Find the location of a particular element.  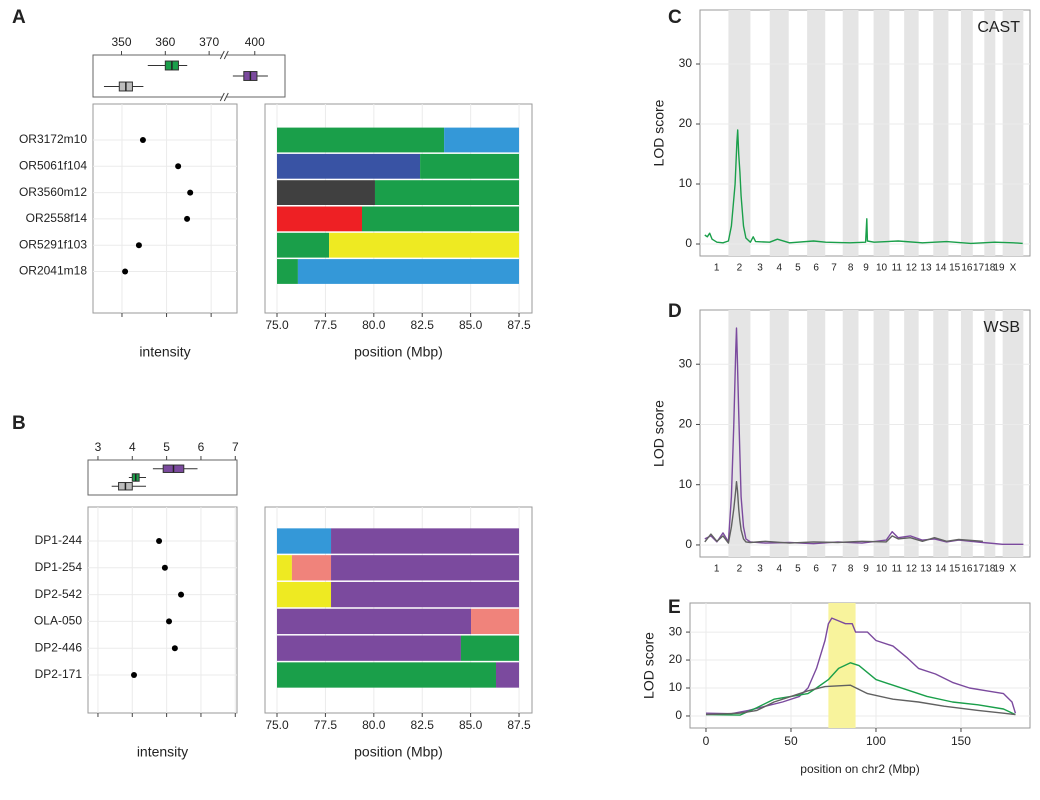

chromosome-label: 5 is located at coordinates (798, 268).